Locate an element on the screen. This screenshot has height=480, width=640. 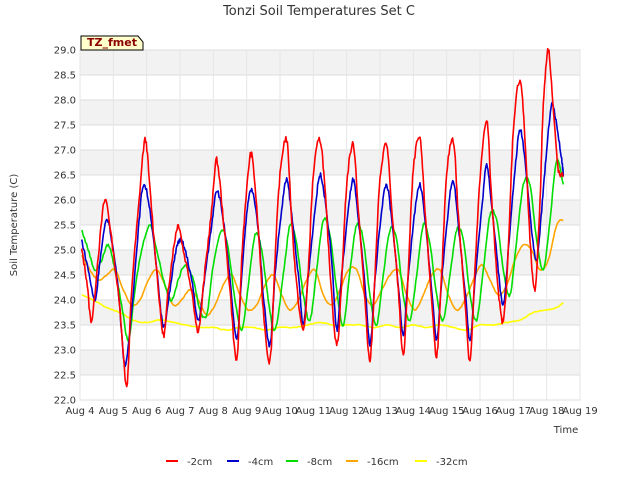
x-tick-label: Aug 15 is located at coordinates (446, 411).